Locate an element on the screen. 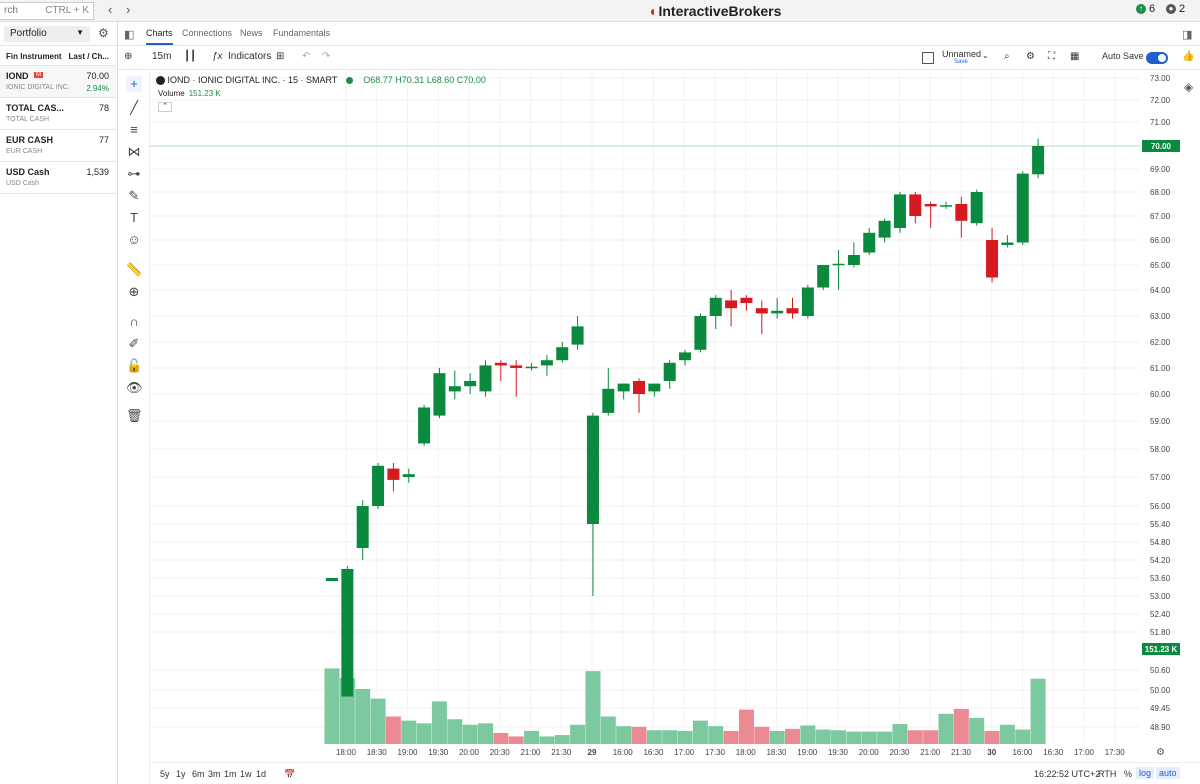  auto-button: auto is located at coordinates (1168, 773).